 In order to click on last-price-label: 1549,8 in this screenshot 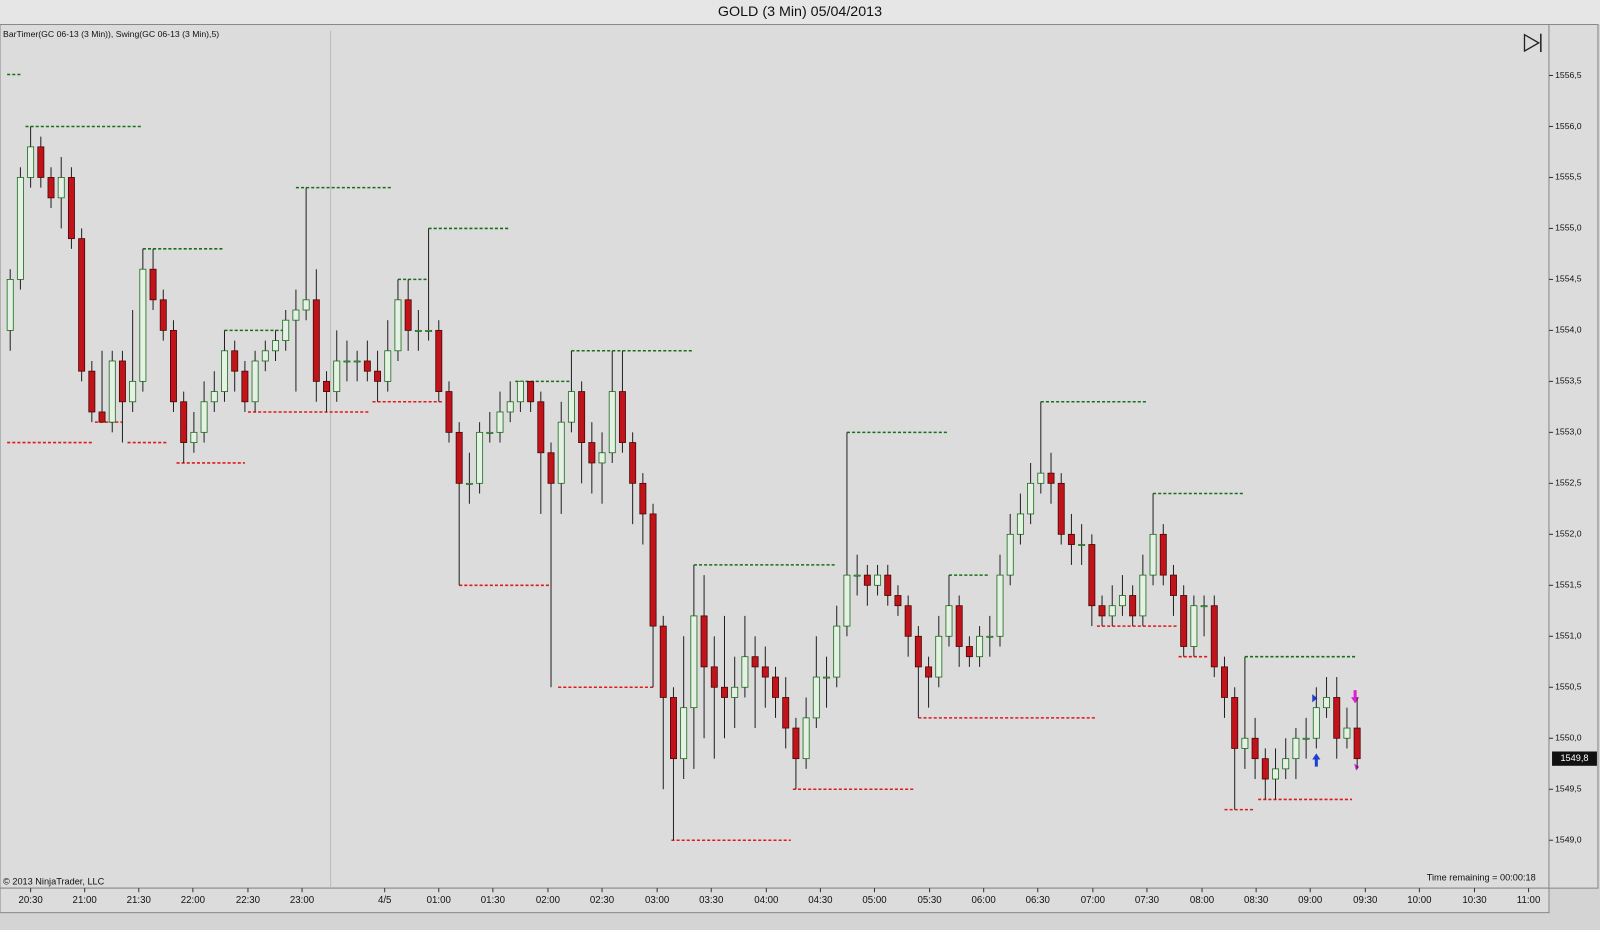, I will do `click(1574, 758)`.